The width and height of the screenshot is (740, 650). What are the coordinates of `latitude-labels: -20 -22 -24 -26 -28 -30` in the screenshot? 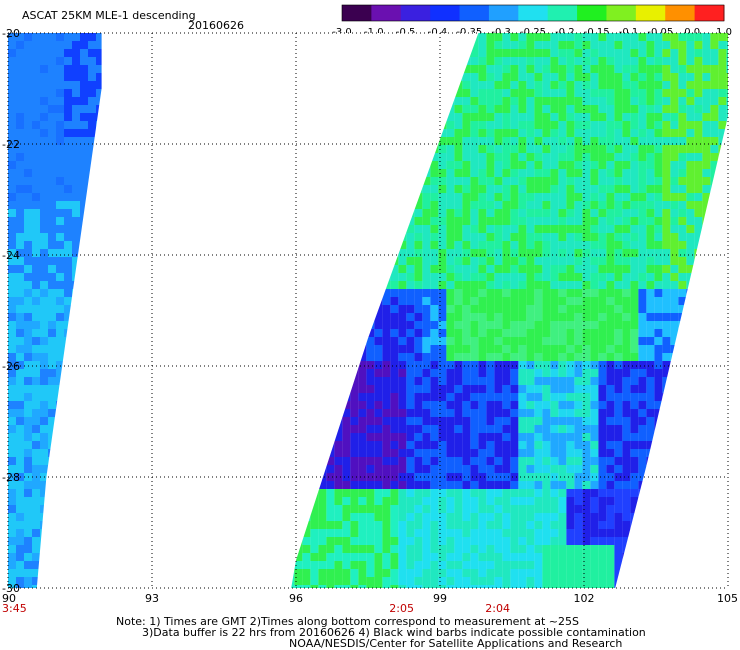 It's located at (11, 311).